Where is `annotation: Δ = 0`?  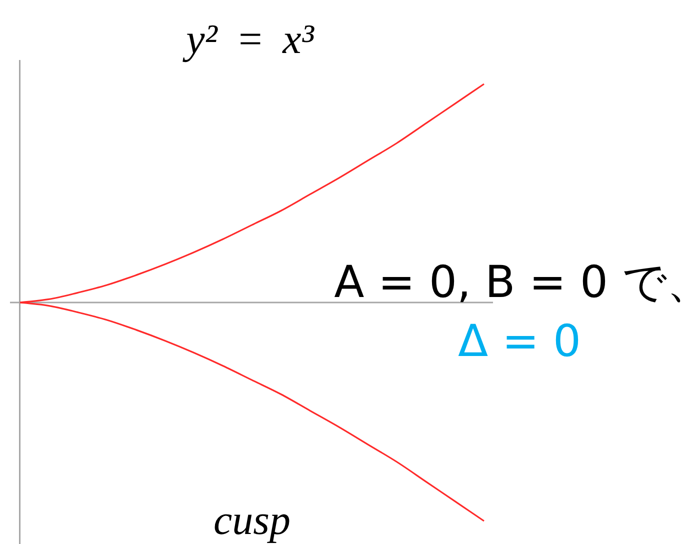 annotation: Δ = 0 is located at coordinates (519, 341).